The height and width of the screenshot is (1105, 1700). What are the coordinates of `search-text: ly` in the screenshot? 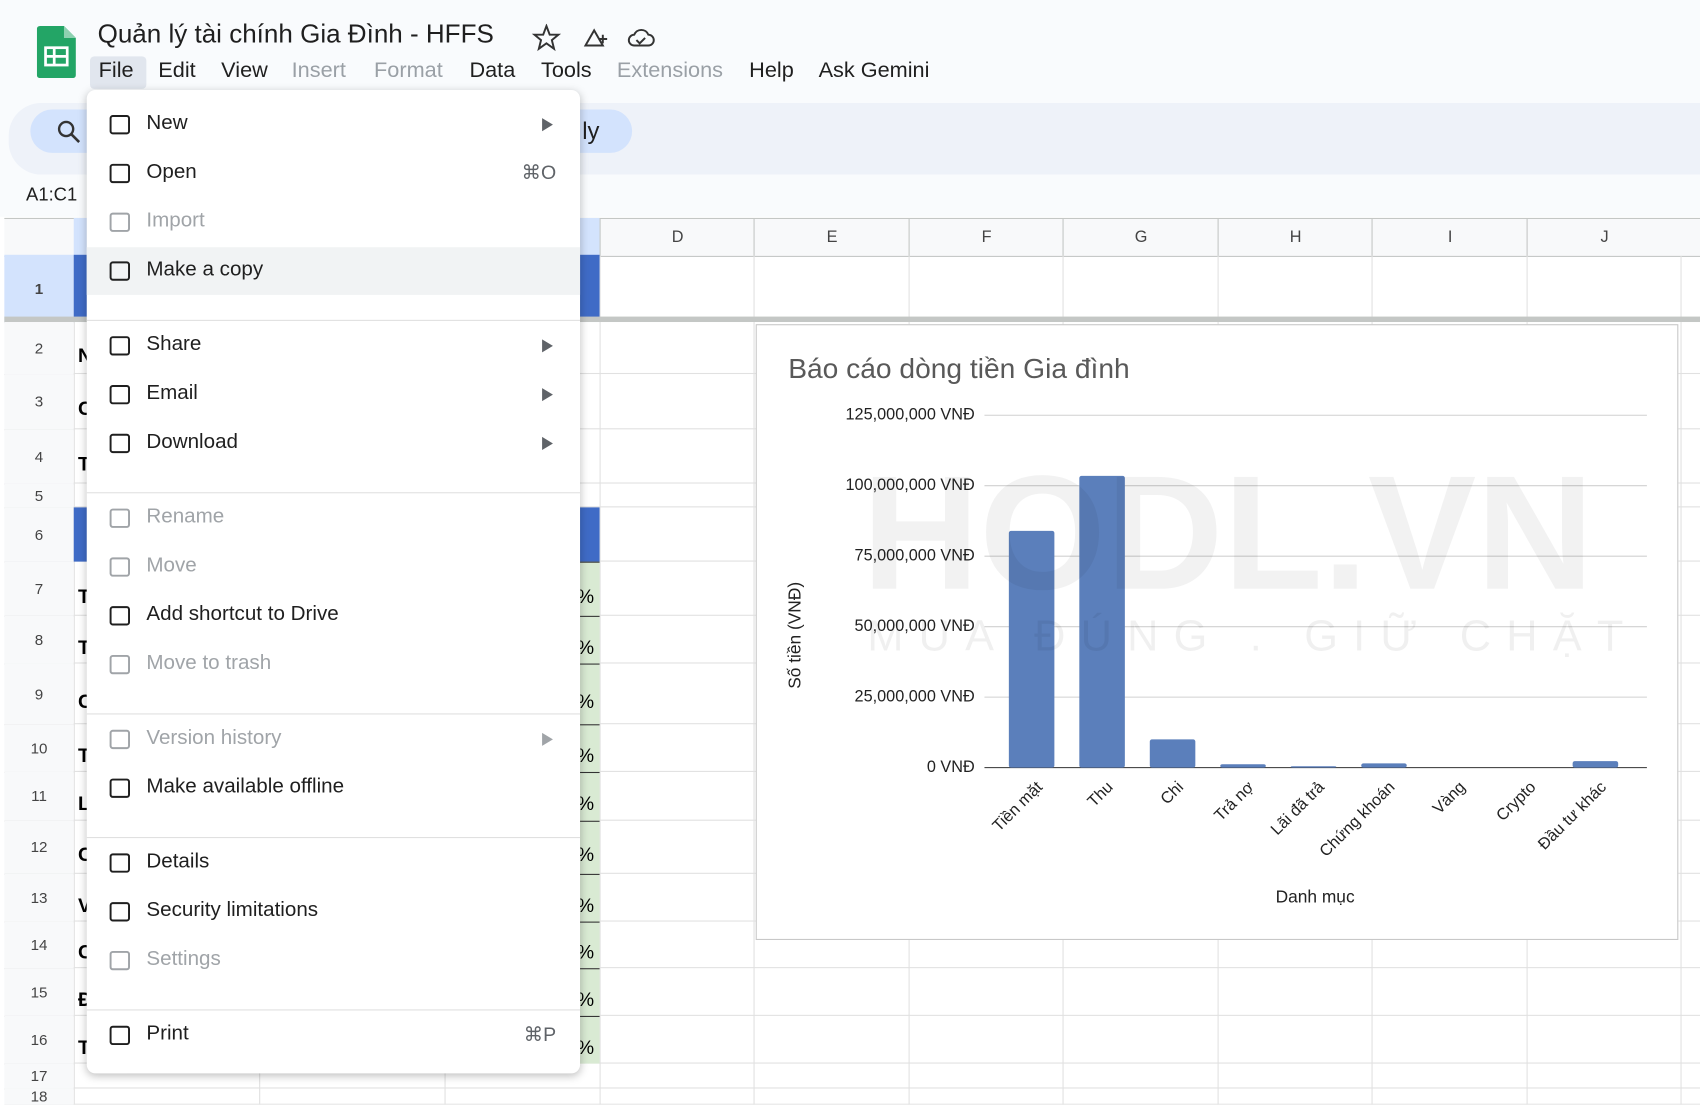 It's located at (591, 131).